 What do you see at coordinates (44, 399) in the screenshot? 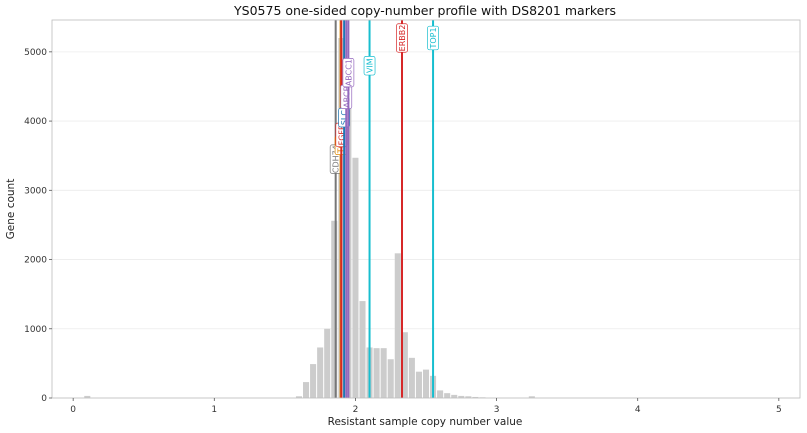
I see `y-tick-label: 0` at bounding box center [44, 399].